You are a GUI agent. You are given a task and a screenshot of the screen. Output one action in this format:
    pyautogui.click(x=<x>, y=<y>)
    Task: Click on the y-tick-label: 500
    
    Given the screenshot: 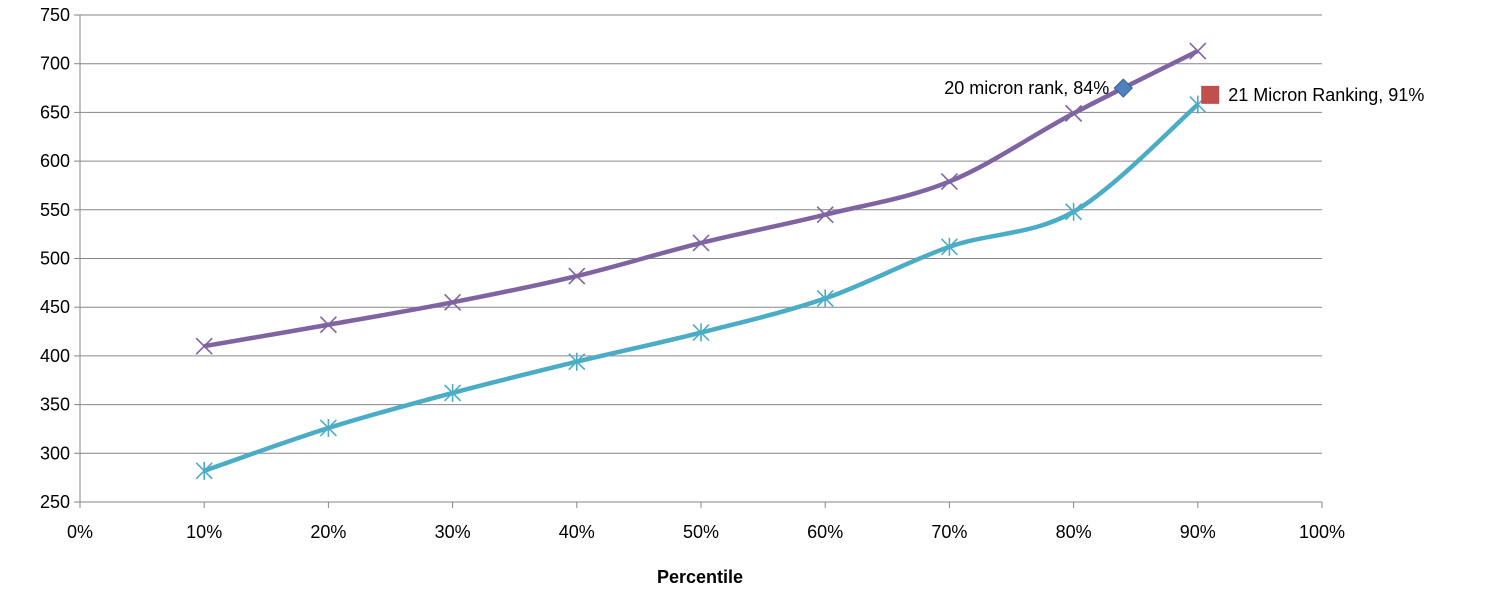 What is the action you would take?
    pyautogui.click(x=55, y=259)
    